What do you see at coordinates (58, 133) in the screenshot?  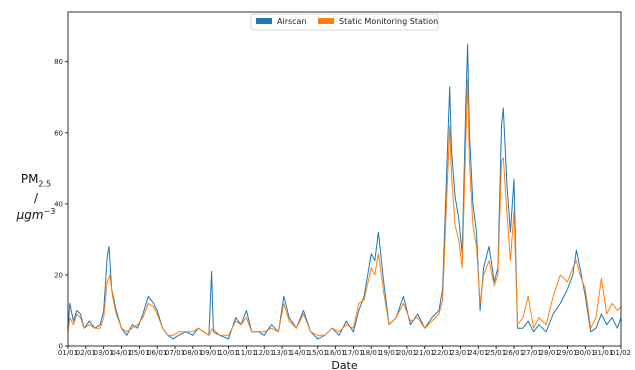 I see `y-tick-label: 60` at bounding box center [58, 133].